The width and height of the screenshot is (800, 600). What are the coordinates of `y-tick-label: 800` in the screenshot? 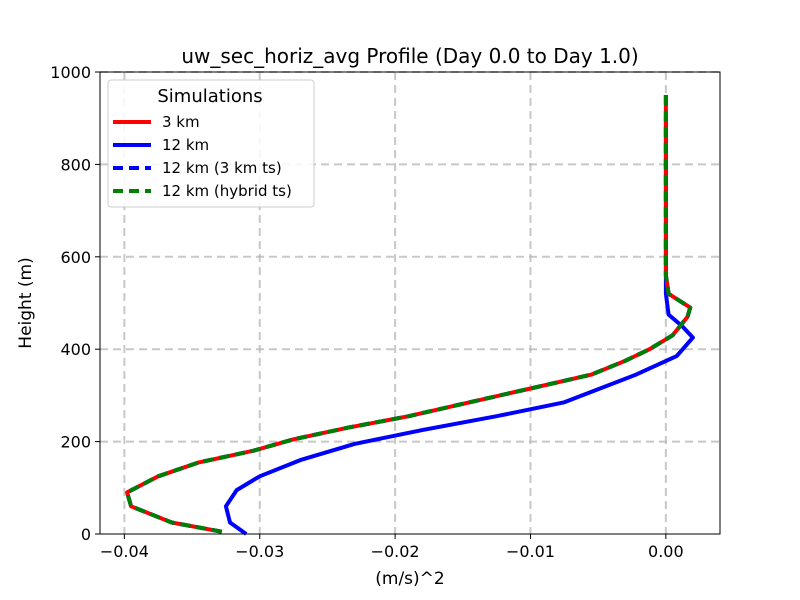 It's located at (75, 164).